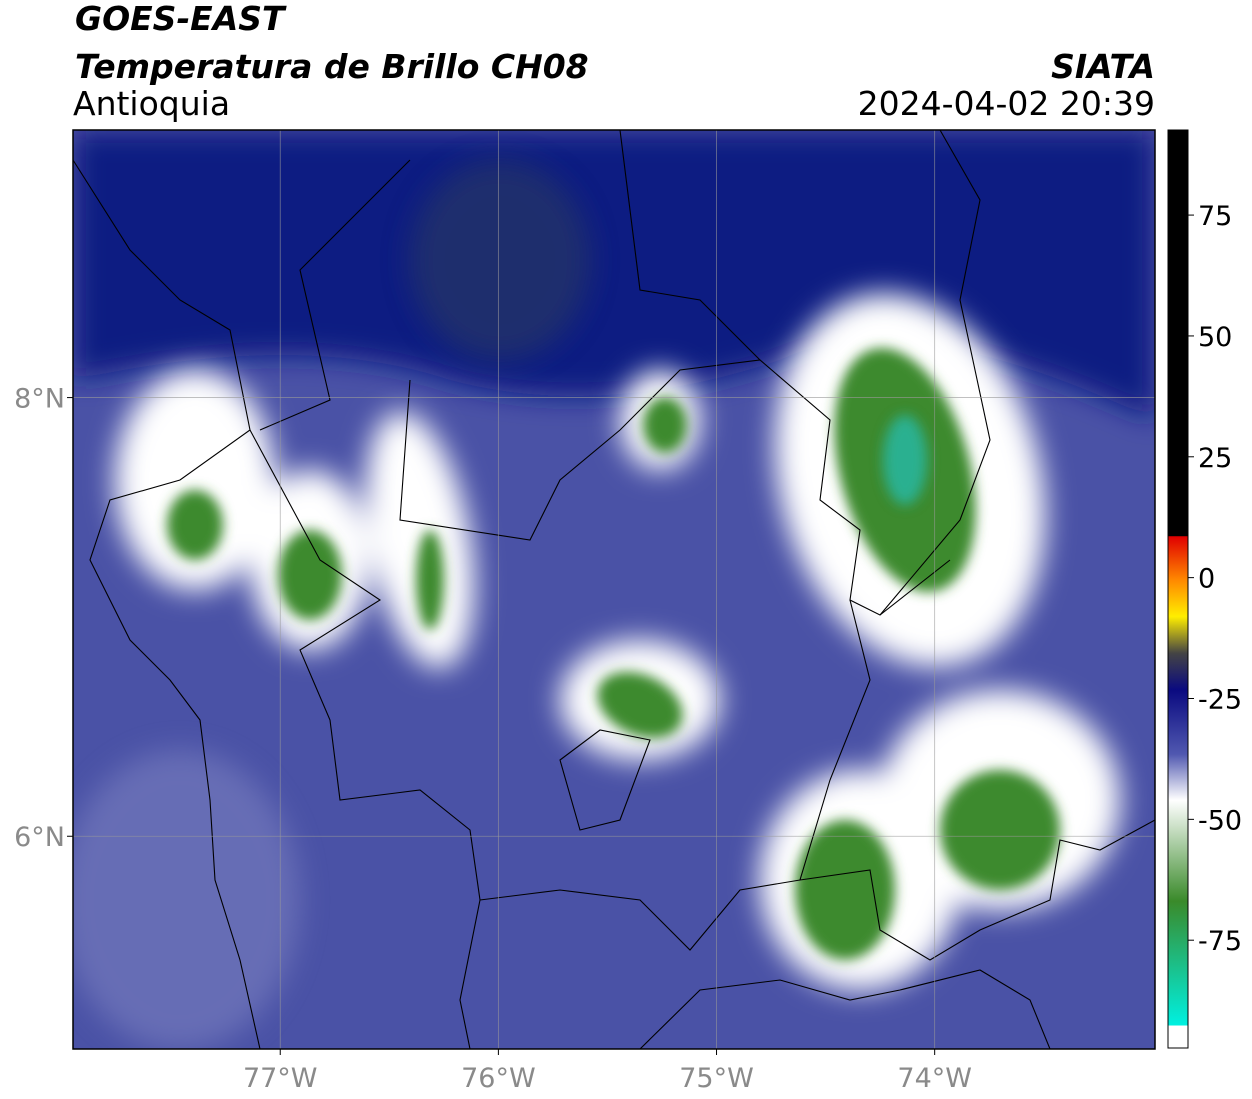 This screenshot has width=1252, height=1099. Describe the element at coordinates (1215, 458) in the screenshot. I see `colorbar-tick-label: 25` at that location.